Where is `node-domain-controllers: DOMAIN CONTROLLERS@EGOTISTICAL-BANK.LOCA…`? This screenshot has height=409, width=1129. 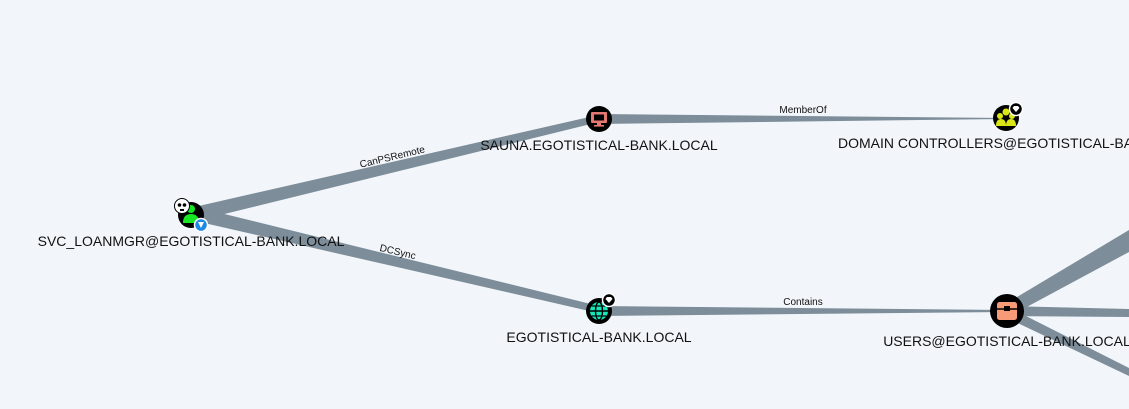
node-domain-controllers: DOMAIN CONTROLLERS@EGOTISTICAL-BANK.LOCA… is located at coordinates (983, 126).